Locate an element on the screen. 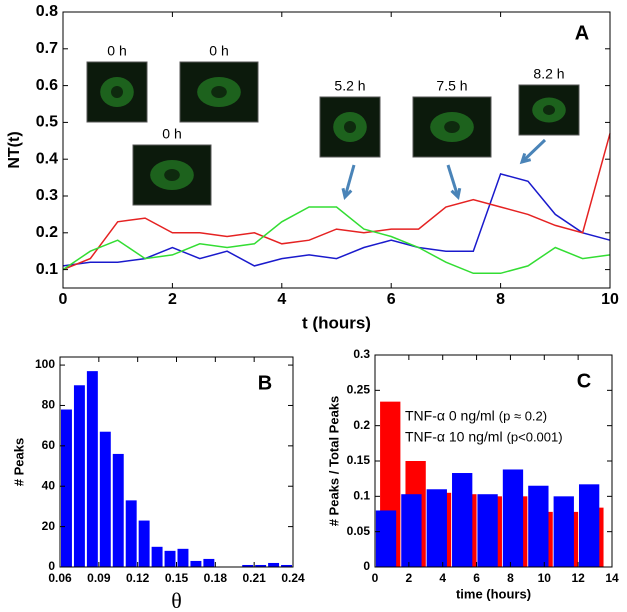 The width and height of the screenshot is (627, 612). y-tick-label: 0.4 is located at coordinates (47, 158).